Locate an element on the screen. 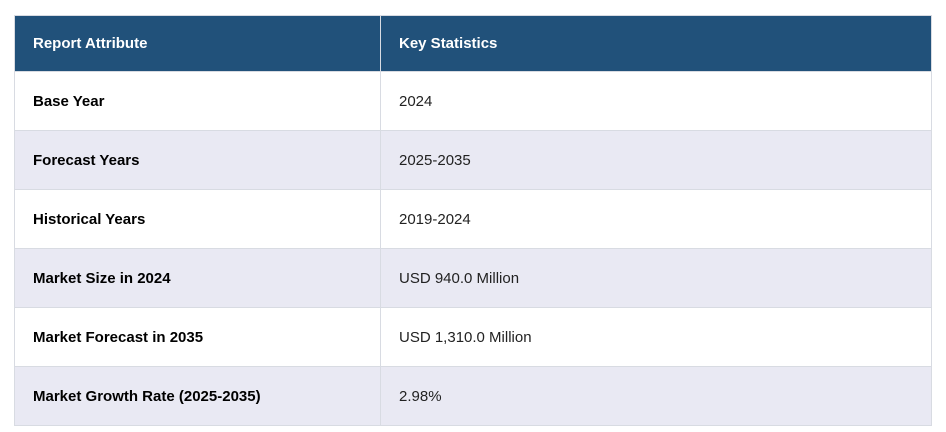 The width and height of the screenshot is (946, 432). table-row: Base Year 2024 is located at coordinates (473, 101).